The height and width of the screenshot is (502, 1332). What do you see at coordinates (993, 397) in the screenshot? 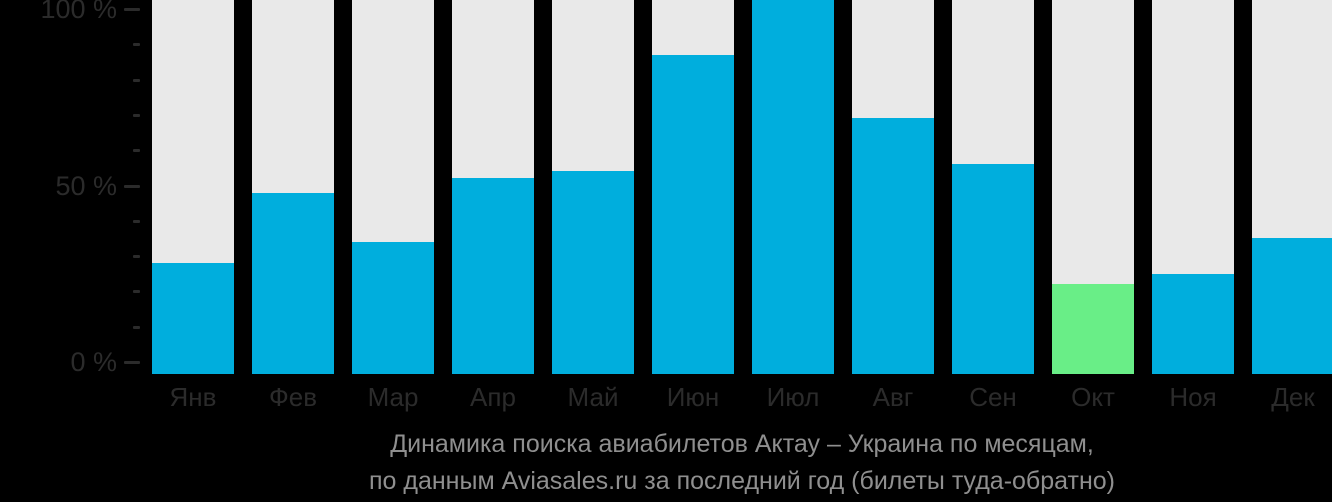
I see `x-axis-label-Сен: Сен` at bounding box center [993, 397].